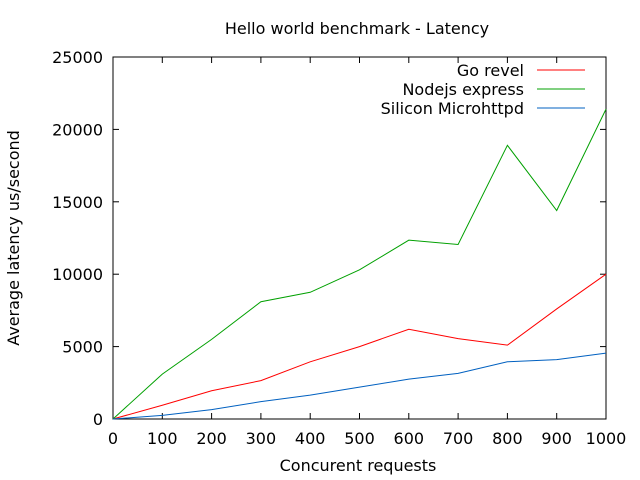 The image size is (640, 480). Describe the element at coordinates (458, 438) in the screenshot. I see `x-tick-label: 700` at that location.